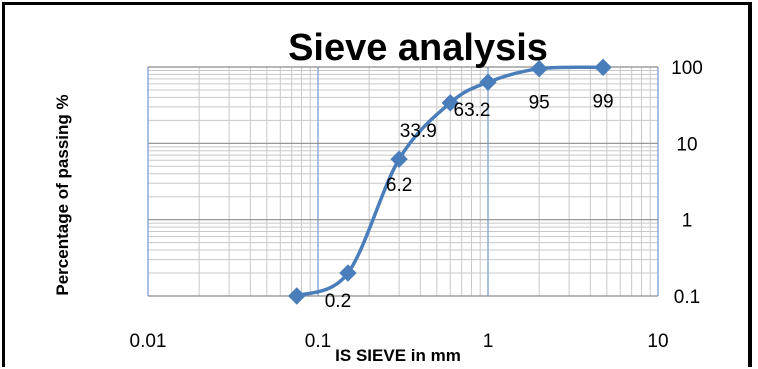 This screenshot has height=369, width=758. Describe the element at coordinates (418, 48) in the screenshot. I see `chart-title: Sieve analysis` at that location.